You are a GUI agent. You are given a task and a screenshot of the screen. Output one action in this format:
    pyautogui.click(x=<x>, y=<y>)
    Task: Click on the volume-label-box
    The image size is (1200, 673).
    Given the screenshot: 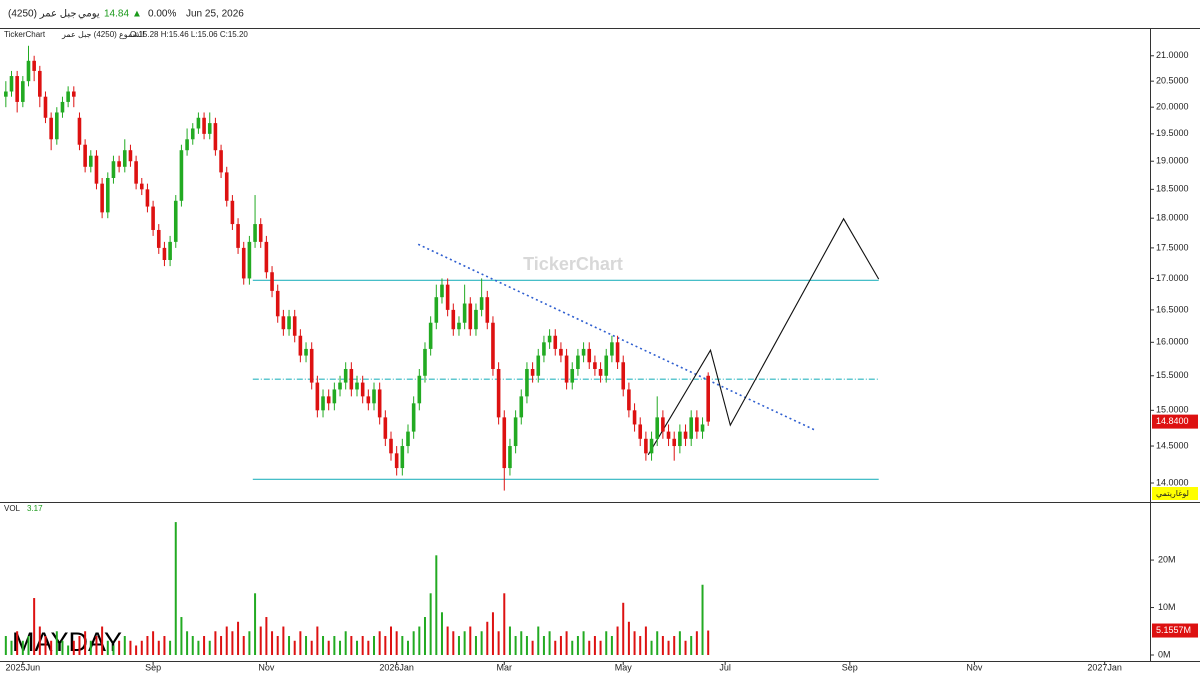 What is the action you would take?
    pyautogui.click(x=1175, y=630)
    